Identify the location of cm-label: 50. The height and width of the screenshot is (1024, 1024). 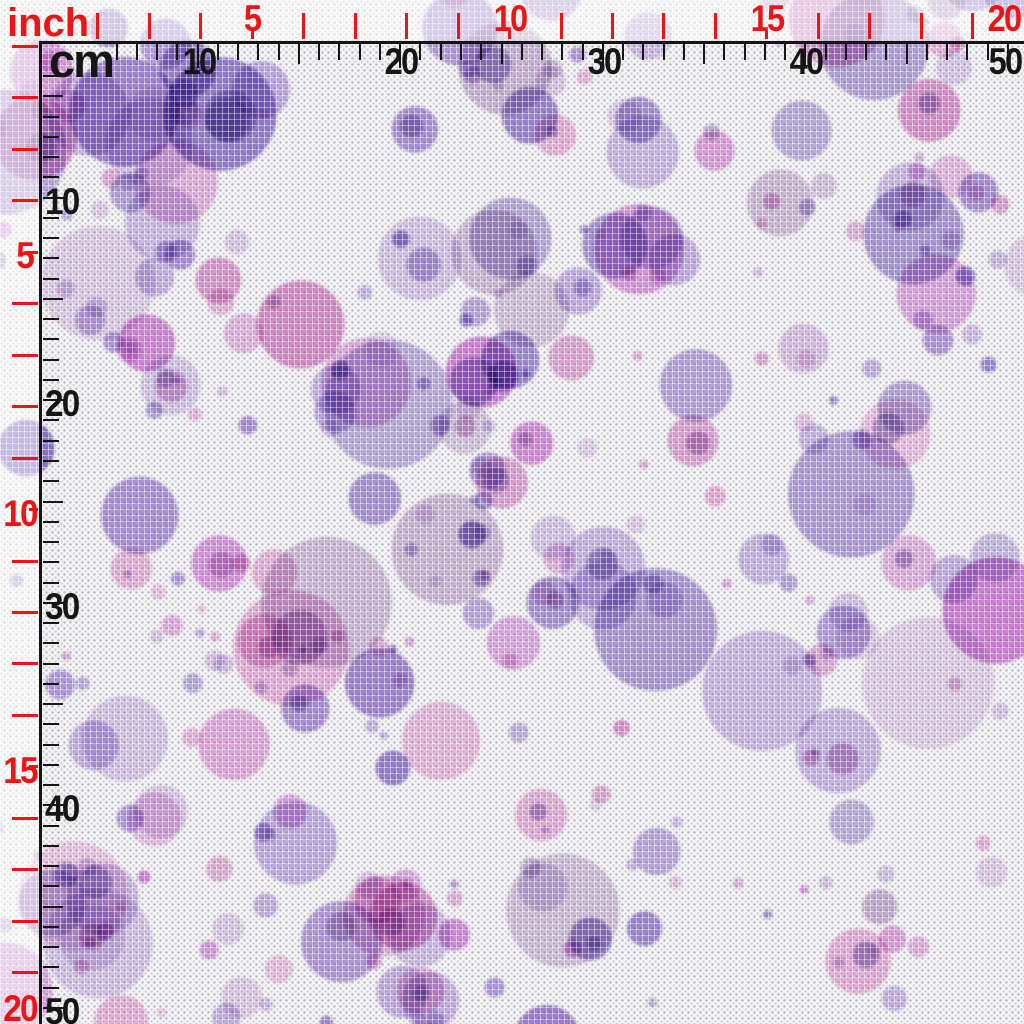
(62, 1007).